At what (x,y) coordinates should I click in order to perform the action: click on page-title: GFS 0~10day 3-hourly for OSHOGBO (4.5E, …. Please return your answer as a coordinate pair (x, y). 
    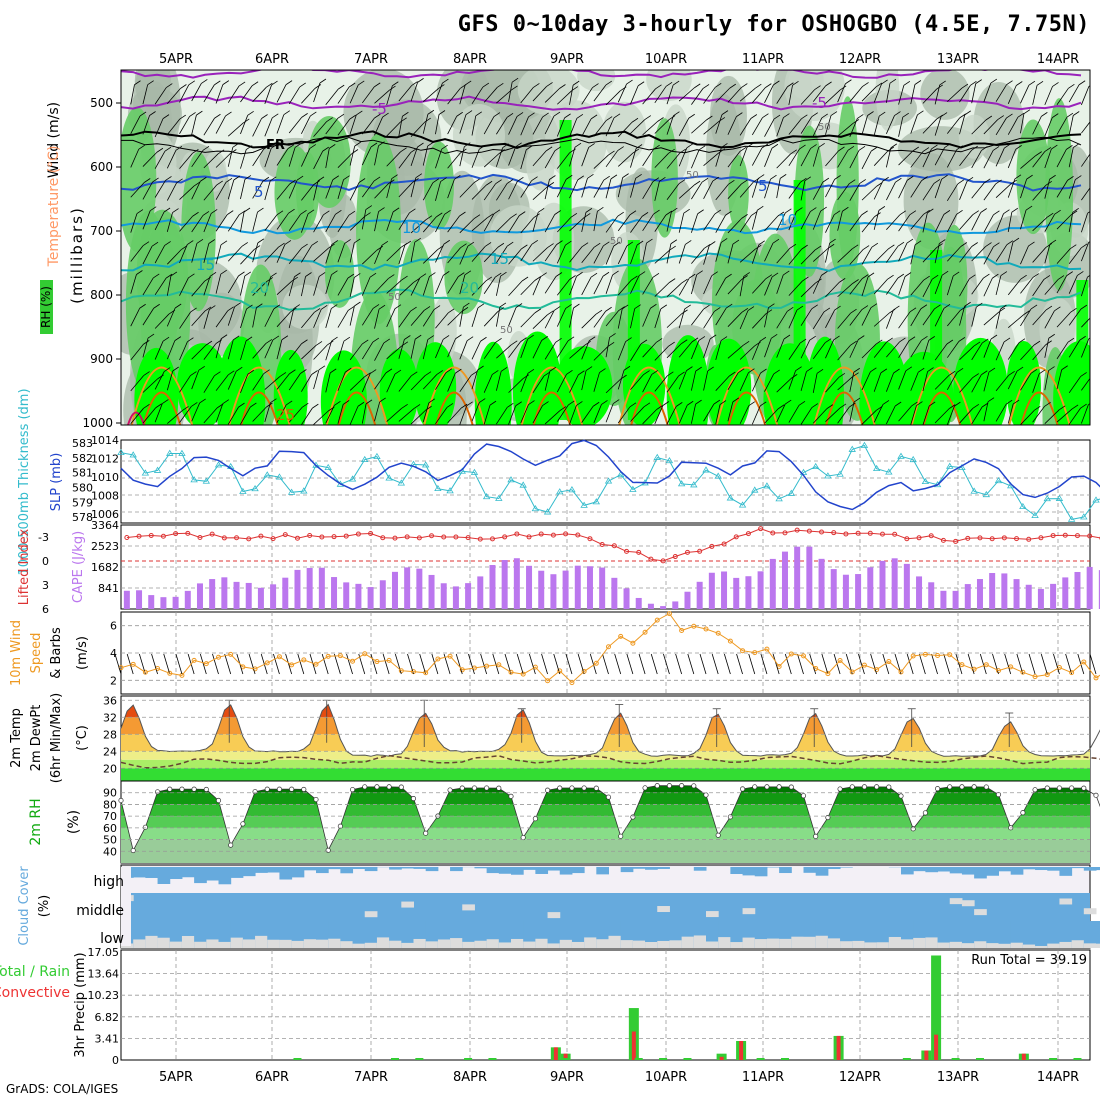
    Looking at the image, I should click on (773, 24).